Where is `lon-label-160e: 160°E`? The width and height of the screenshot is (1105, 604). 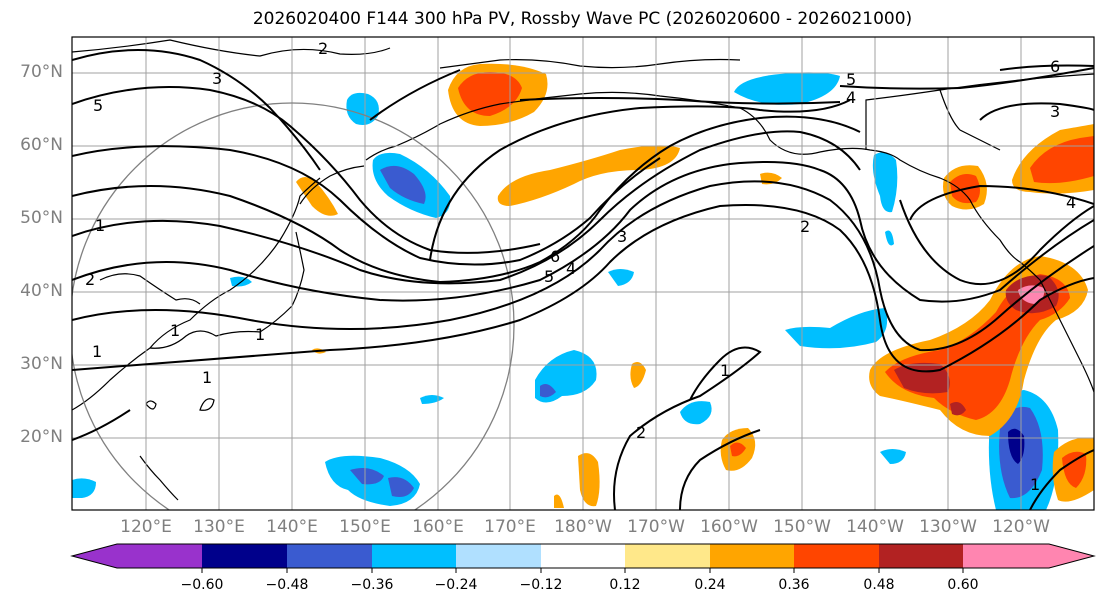
lon-label-160e: 160°E is located at coordinates (438, 527).